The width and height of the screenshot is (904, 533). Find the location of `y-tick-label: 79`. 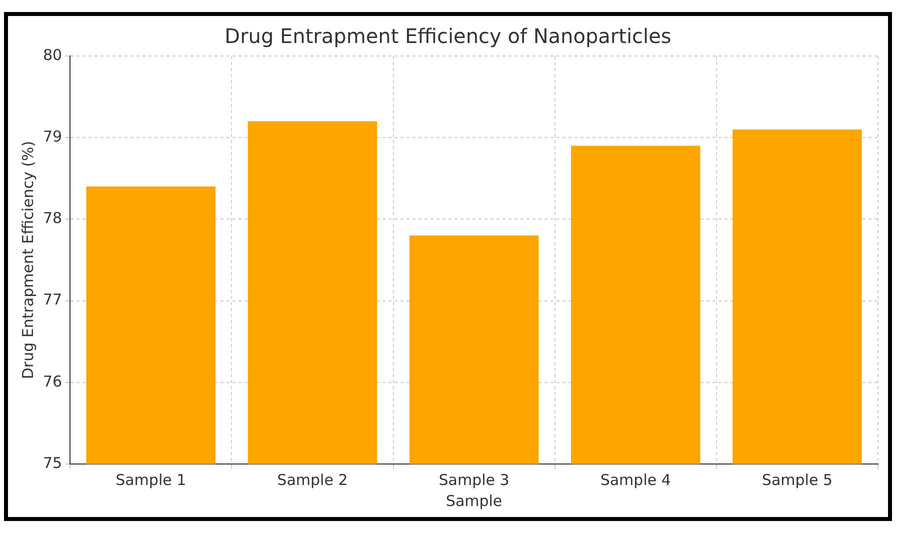

y-tick-label: 79 is located at coordinates (52, 136).